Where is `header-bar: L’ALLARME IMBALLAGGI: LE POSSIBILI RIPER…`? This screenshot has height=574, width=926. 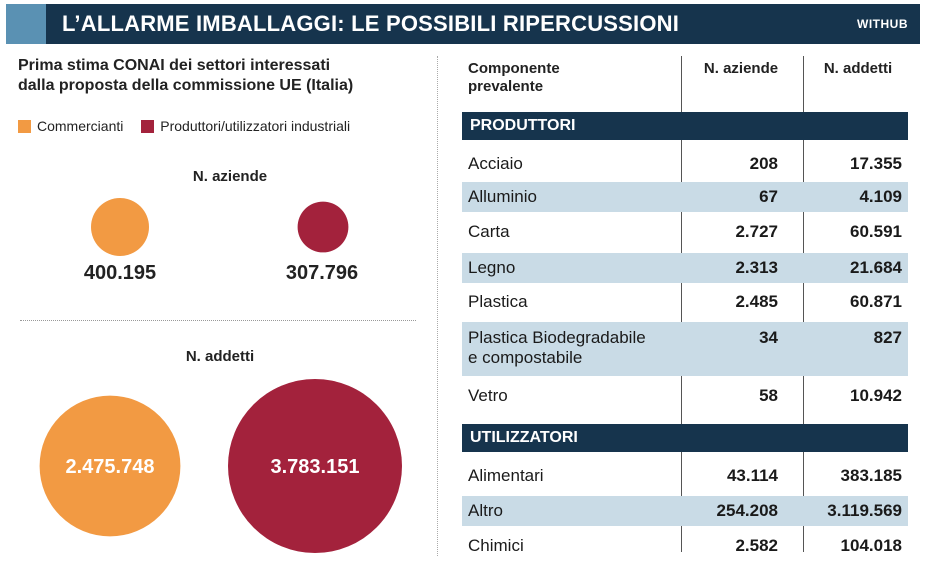 header-bar: L’ALLARME IMBALLAGGI: LE POSSIBILI RIPER… is located at coordinates (463, 24).